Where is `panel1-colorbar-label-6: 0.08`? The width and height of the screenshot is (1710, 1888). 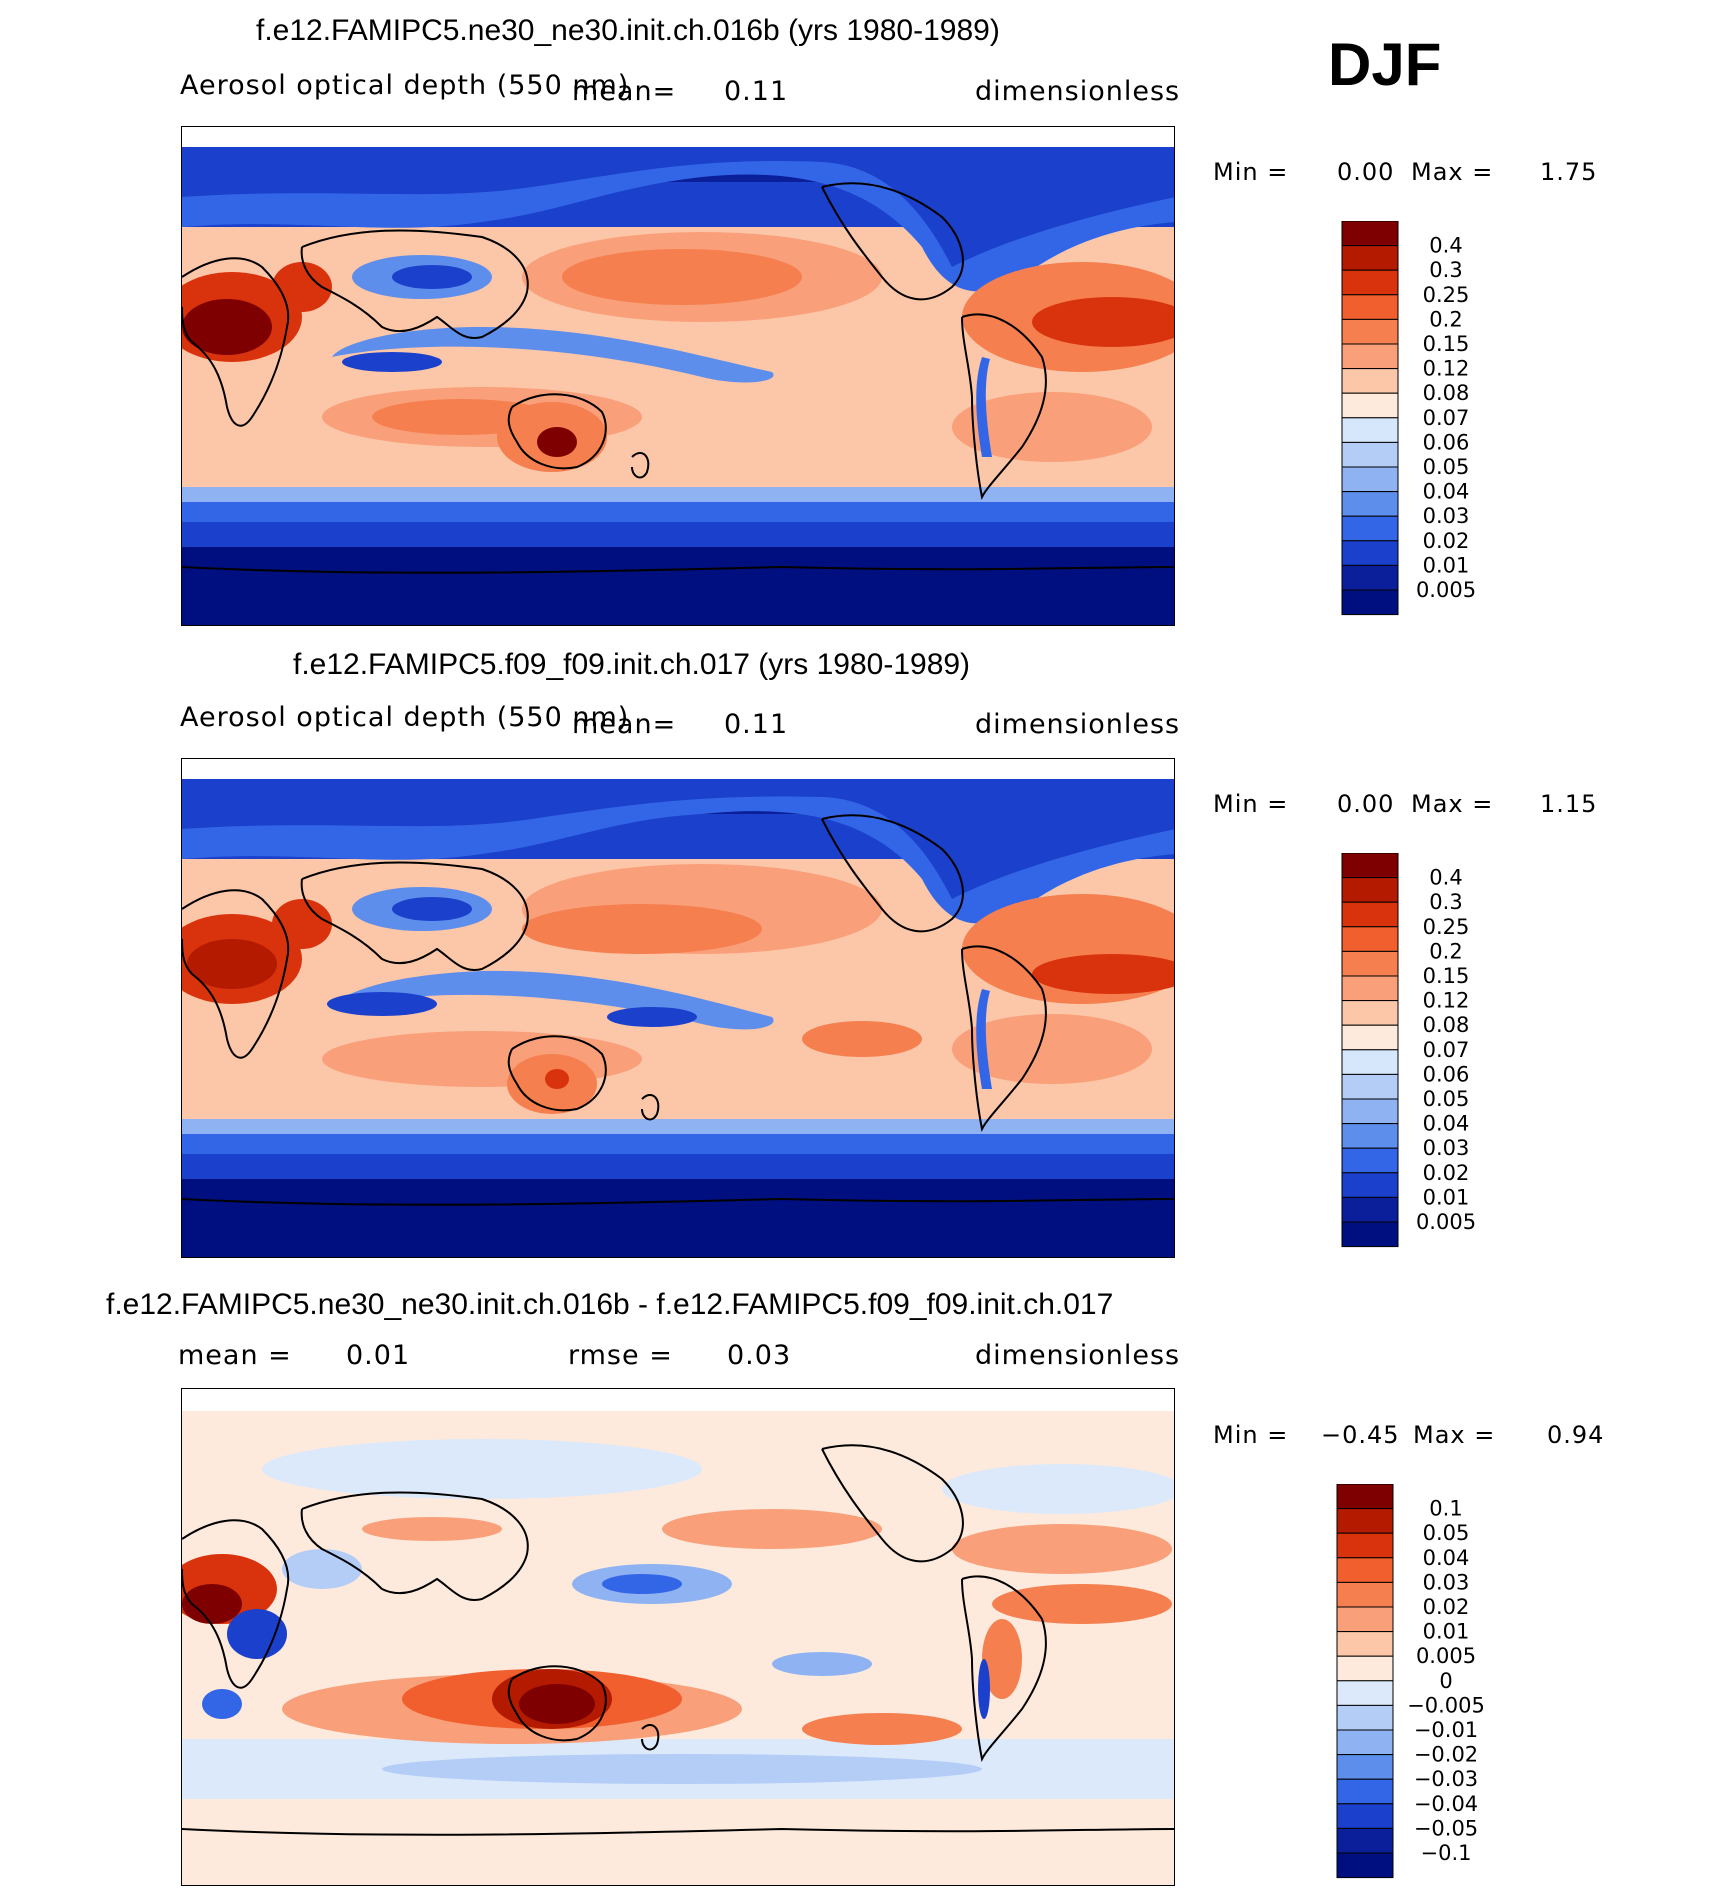 panel1-colorbar-label-6: 0.08 is located at coordinates (1446, 393).